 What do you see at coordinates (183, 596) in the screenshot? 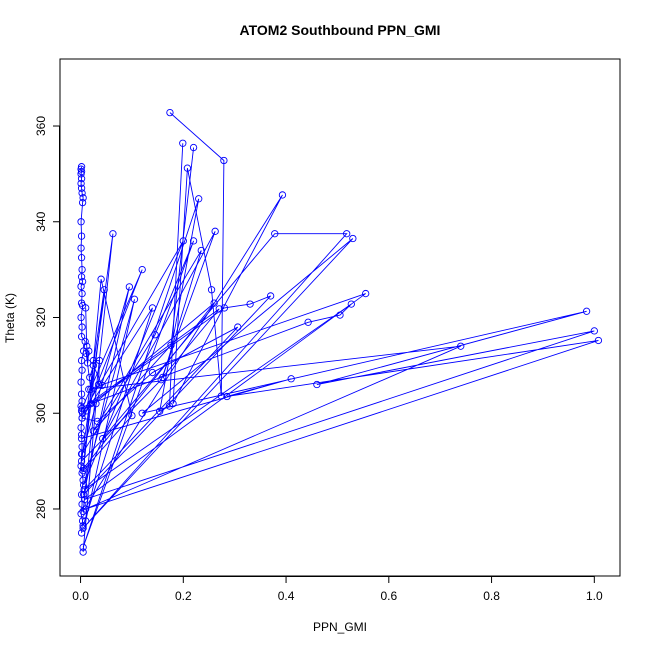
I see `x-tick-label: 0.2` at bounding box center [183, 596].